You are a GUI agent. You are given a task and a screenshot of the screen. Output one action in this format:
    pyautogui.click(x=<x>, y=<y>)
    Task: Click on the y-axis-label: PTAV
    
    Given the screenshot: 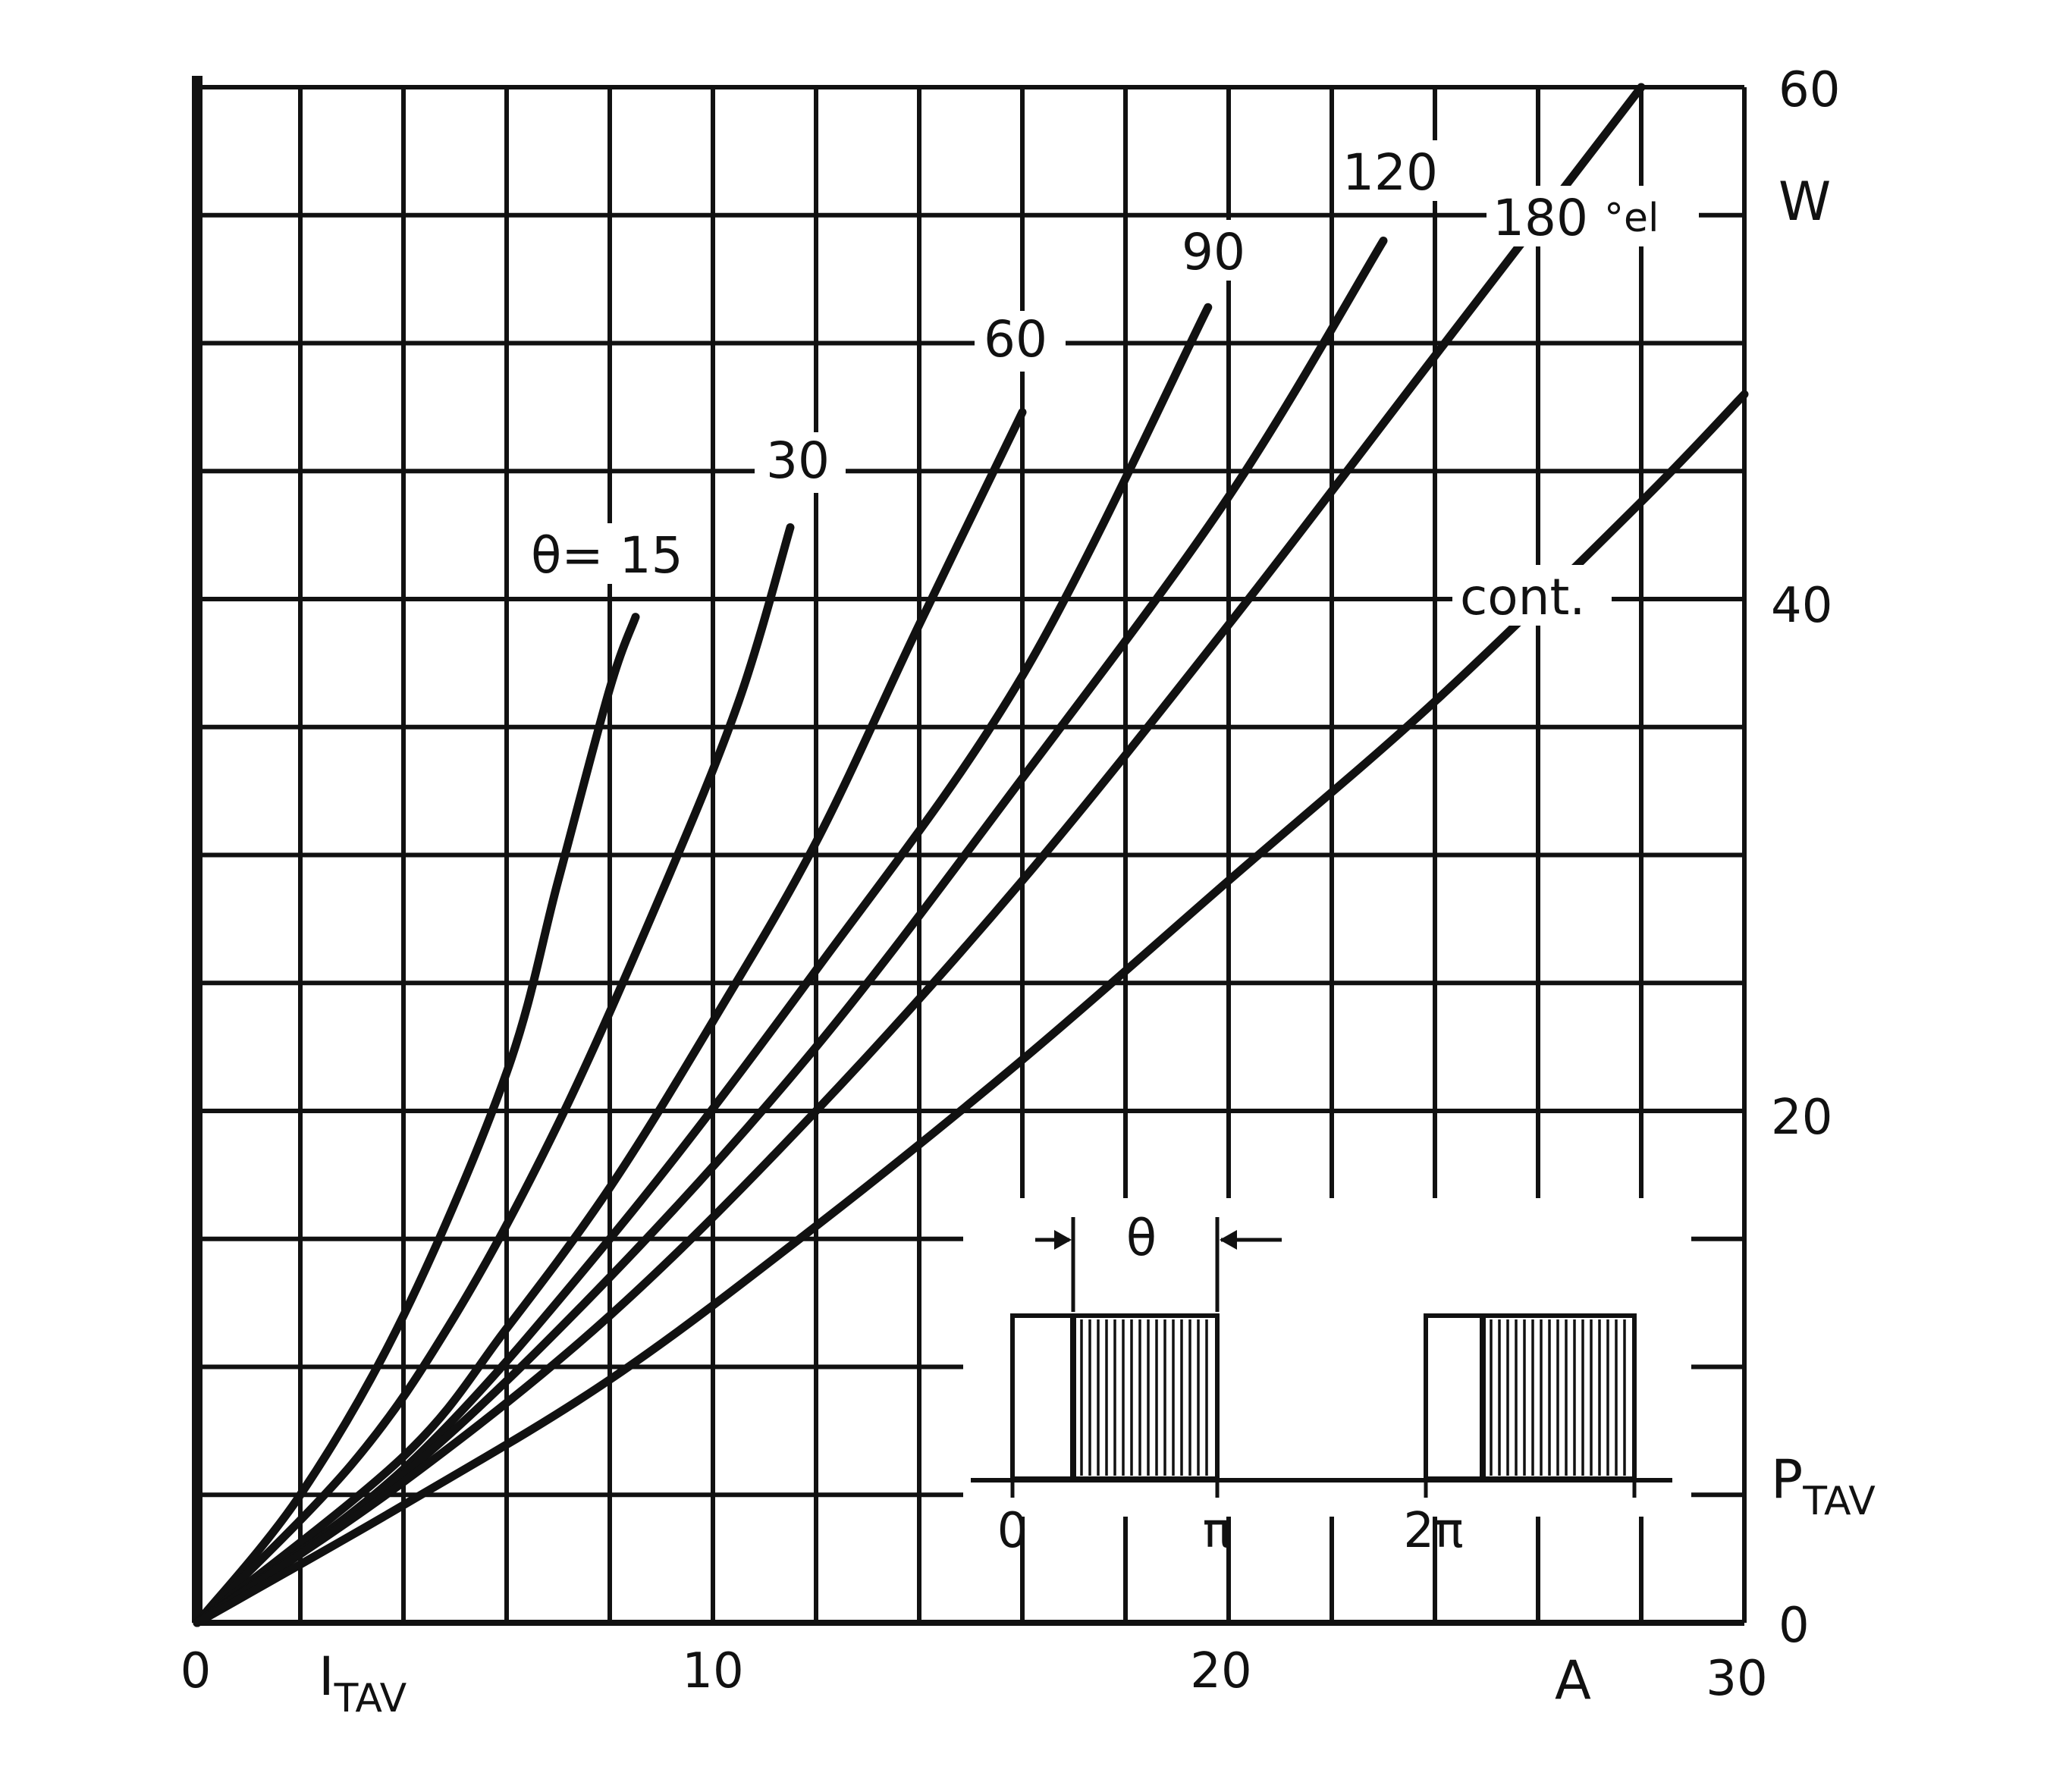 What is the action you would take?
    pyautogui.click(x=1823, y=1486)
    